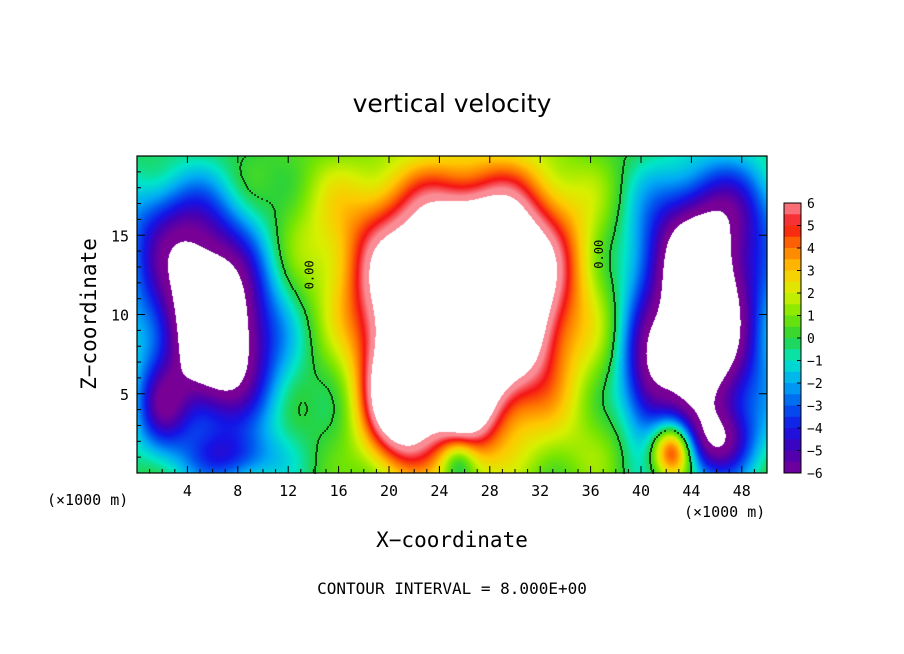  I want to click on colorbar-tick-label: −6, so click(815, 474).